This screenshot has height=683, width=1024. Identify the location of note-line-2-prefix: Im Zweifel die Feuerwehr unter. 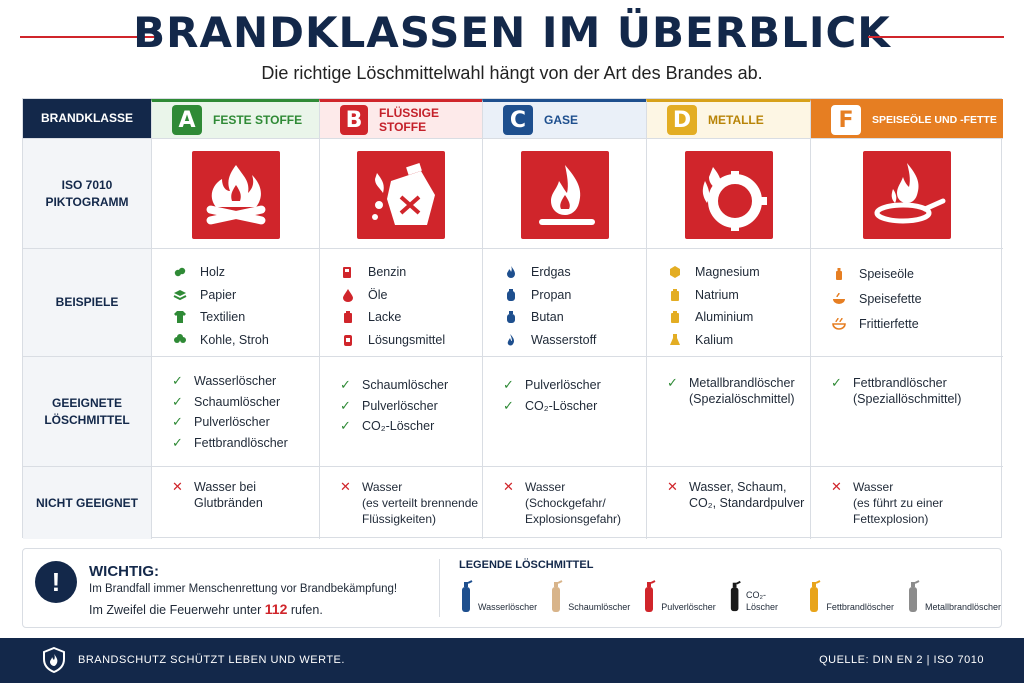
(177, 610).